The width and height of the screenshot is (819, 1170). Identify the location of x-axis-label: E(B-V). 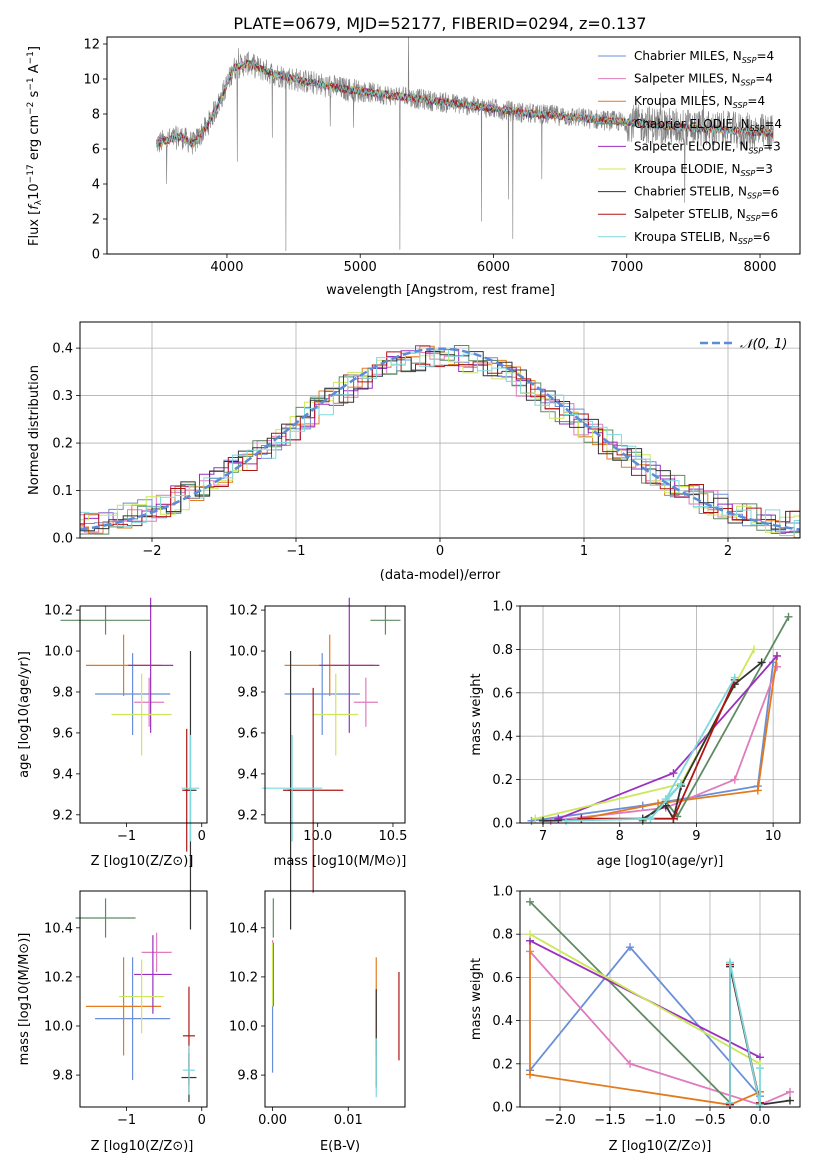
(340, 1146).